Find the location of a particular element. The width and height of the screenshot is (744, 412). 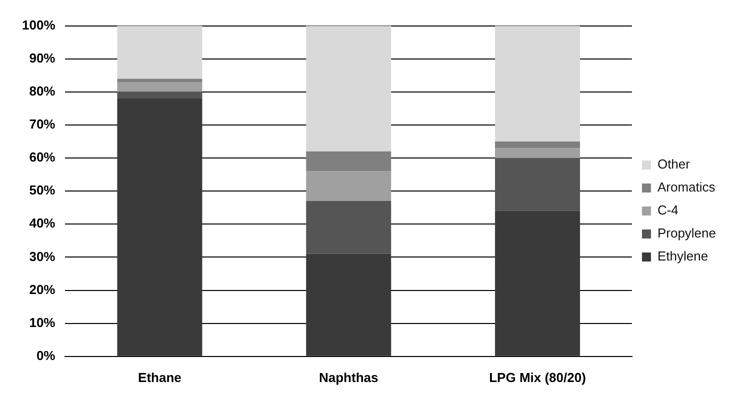

legend-label: Propylene is located at coordinates (686, 233).